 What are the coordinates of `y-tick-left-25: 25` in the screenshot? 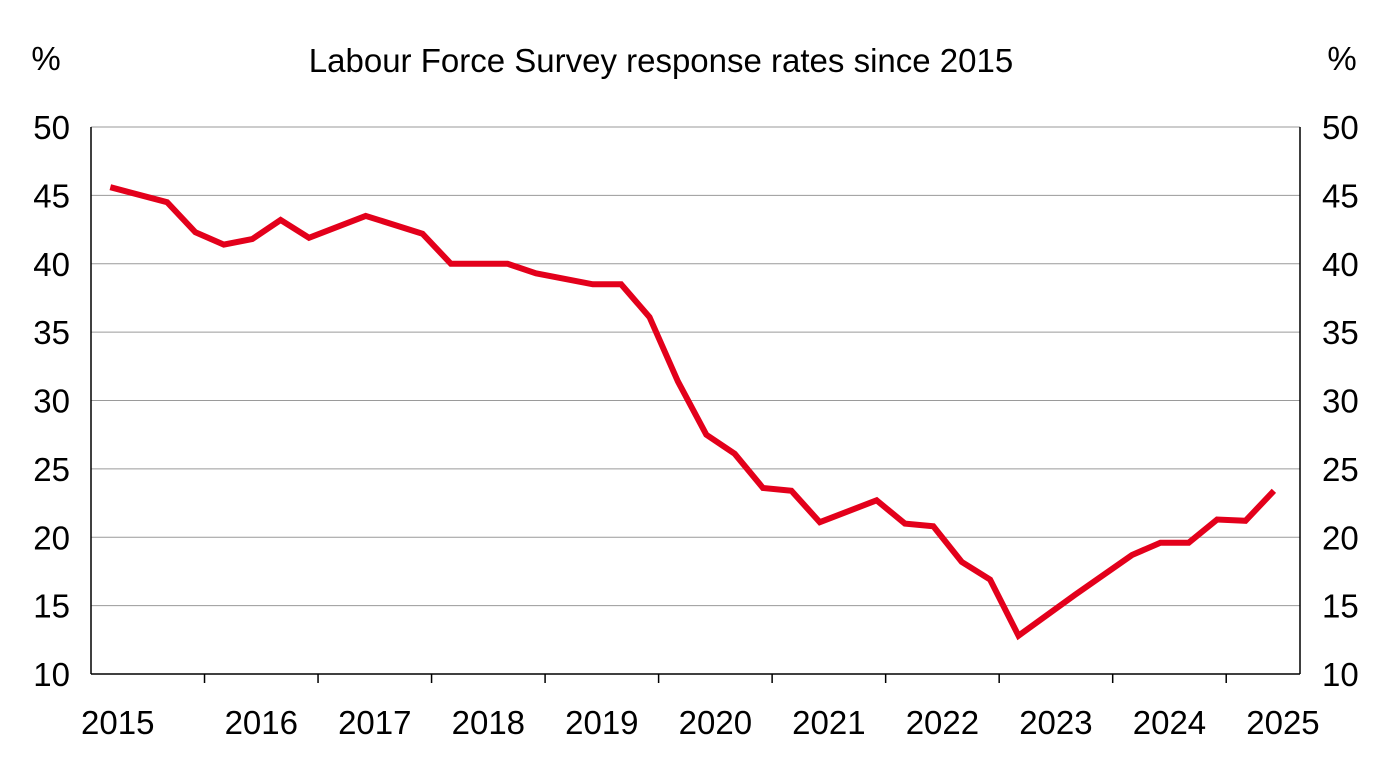 It's located at (51, 469).